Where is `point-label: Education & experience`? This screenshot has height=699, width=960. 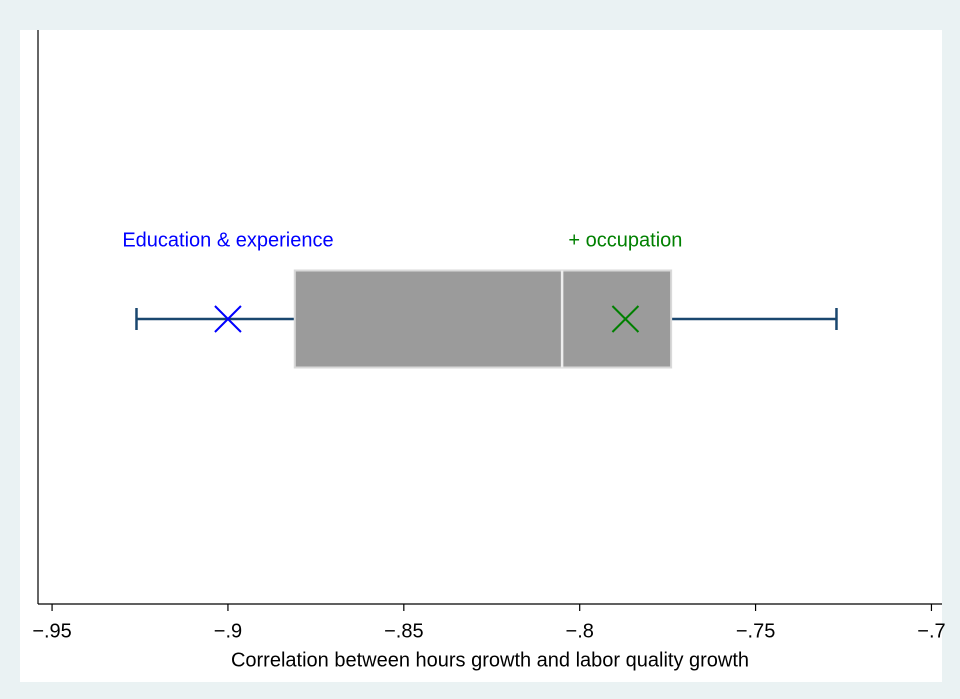 point-label: Education & experience is located at coordinates (227, 240).